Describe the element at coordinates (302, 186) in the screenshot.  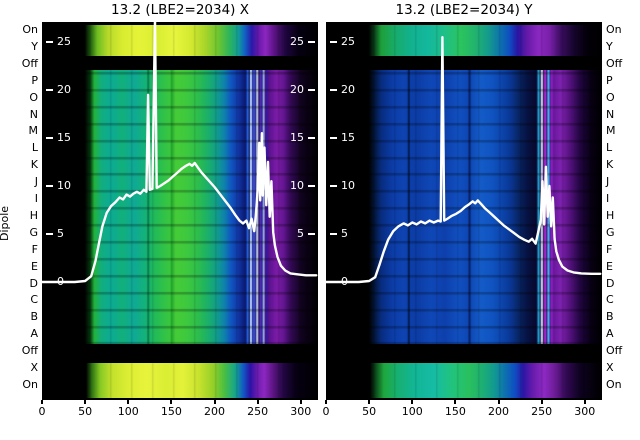
I see `y-tick-label-right: 10` at that location.